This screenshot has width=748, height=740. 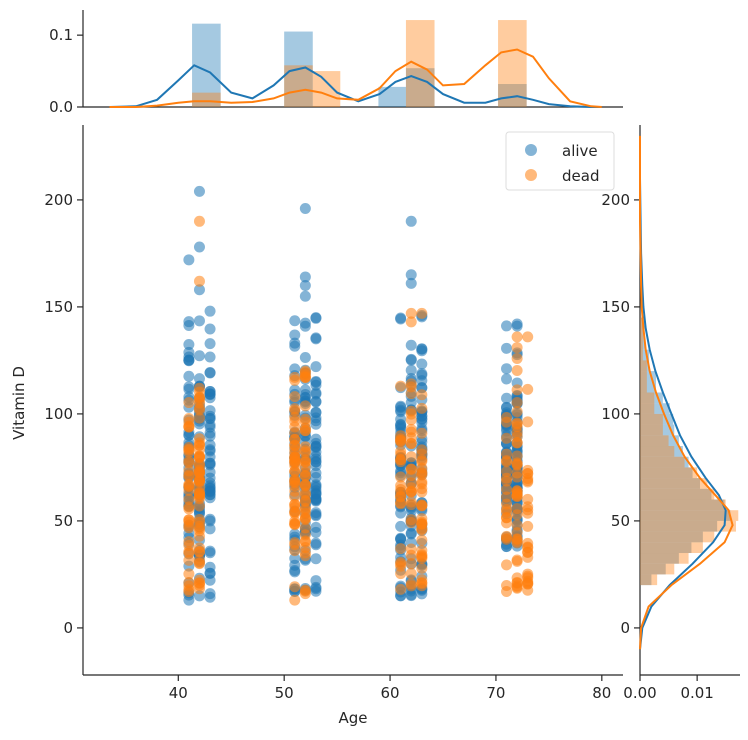 I want to click on top-y-tick-label: 0.0, so click(x=61, y=107).